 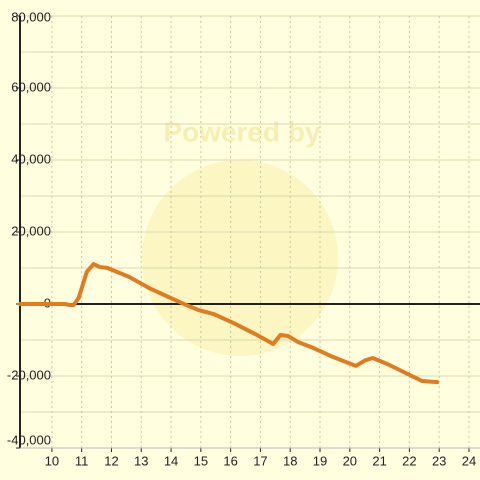 I want to click on x-tick-label: 21, so click(x=379, y=460).